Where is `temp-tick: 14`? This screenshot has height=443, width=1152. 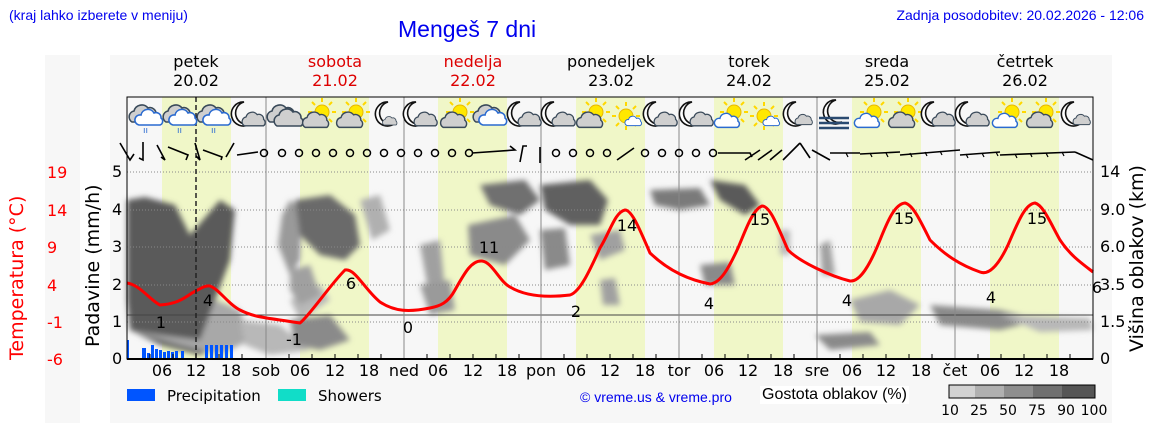
temp-tick: 14 is located at coordinates (57, 210).